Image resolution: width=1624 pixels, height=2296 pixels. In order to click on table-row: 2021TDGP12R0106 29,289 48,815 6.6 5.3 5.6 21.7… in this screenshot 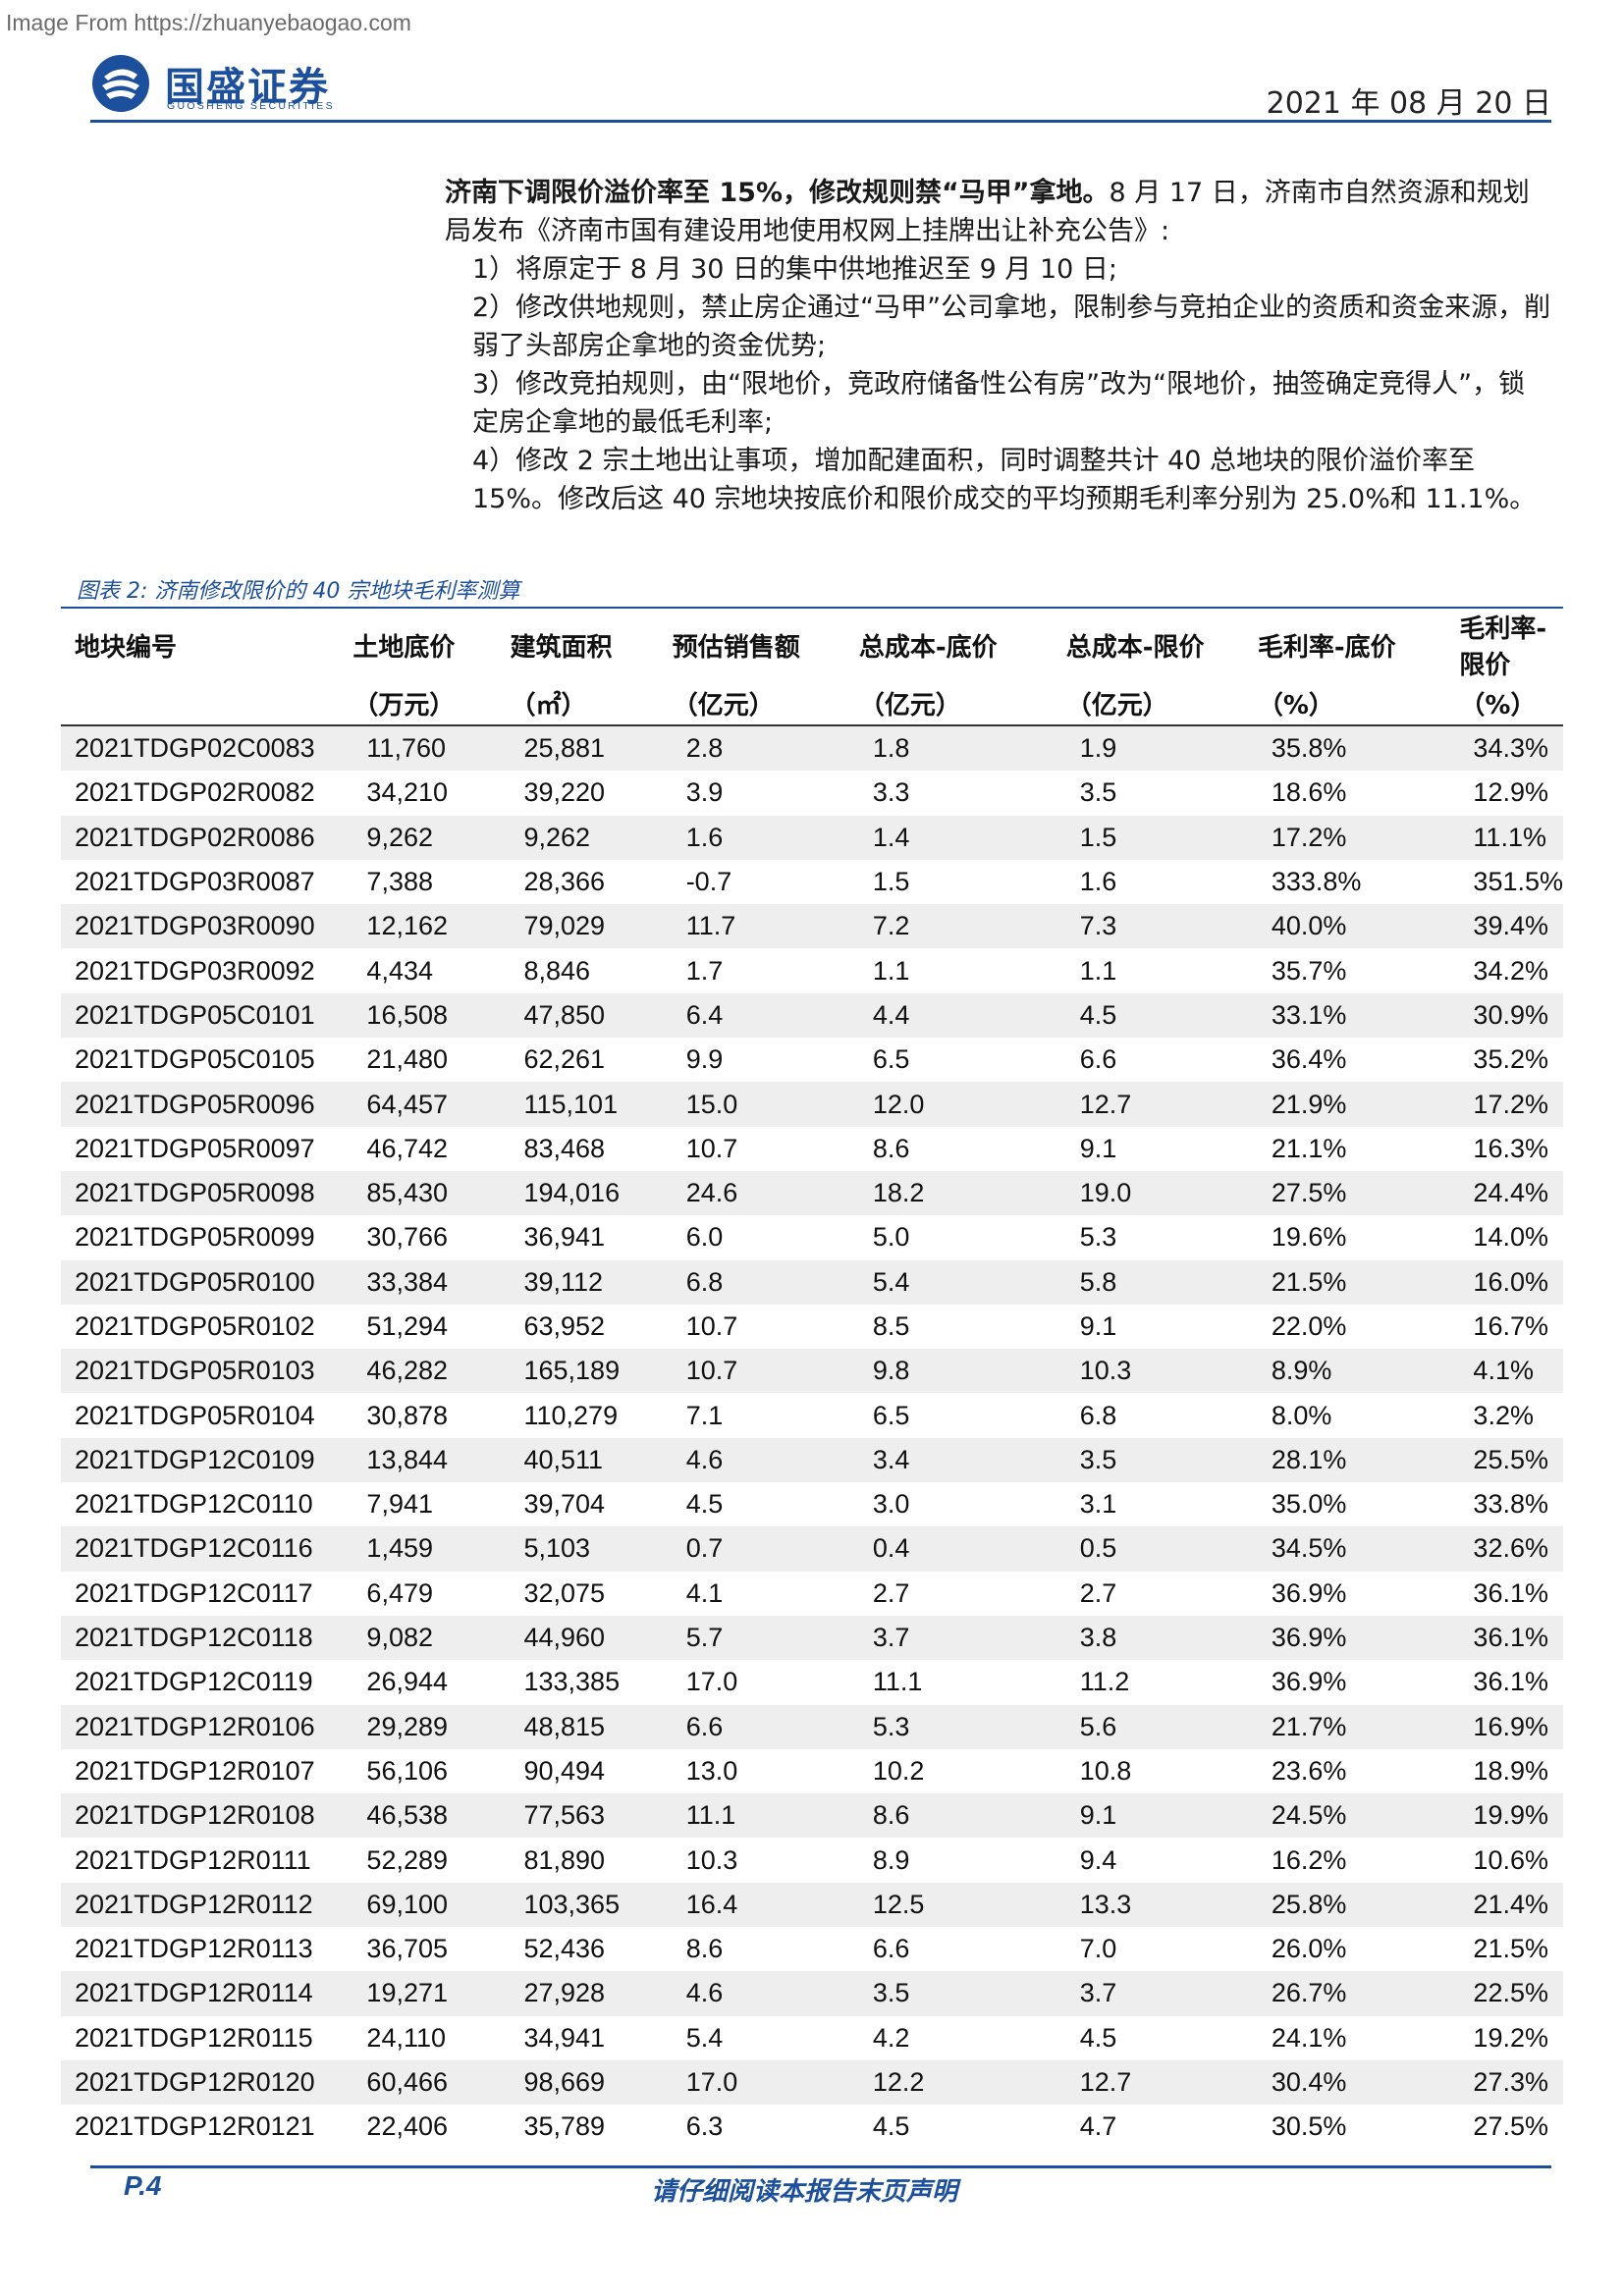, I will do `click(812, 1726)`.